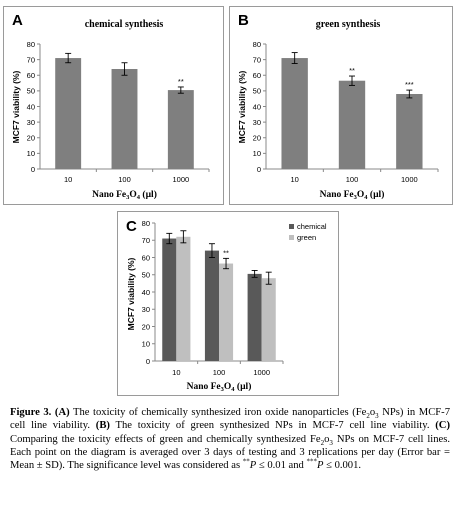 Image resolution: width=458 pixels, height=510 pixels. I want to click on caption-tag-b: (B), so click(102, 426).